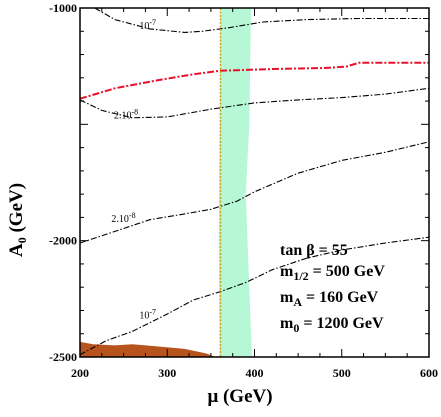  What do you see at coordinates (240, 396) in the screenshot?
I see `x-axis-label: μ (GeV)` at bounding box center [240, 396].